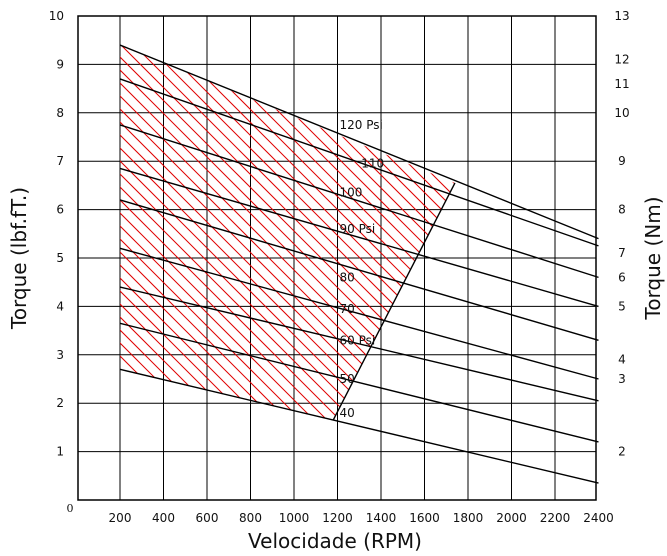 The width and height of the screenshot is (667, 556). What do you see at coordinates (621, 84) in the screenshot?
I see `y2-tick-label: 11` at bounding box center [621, 84].